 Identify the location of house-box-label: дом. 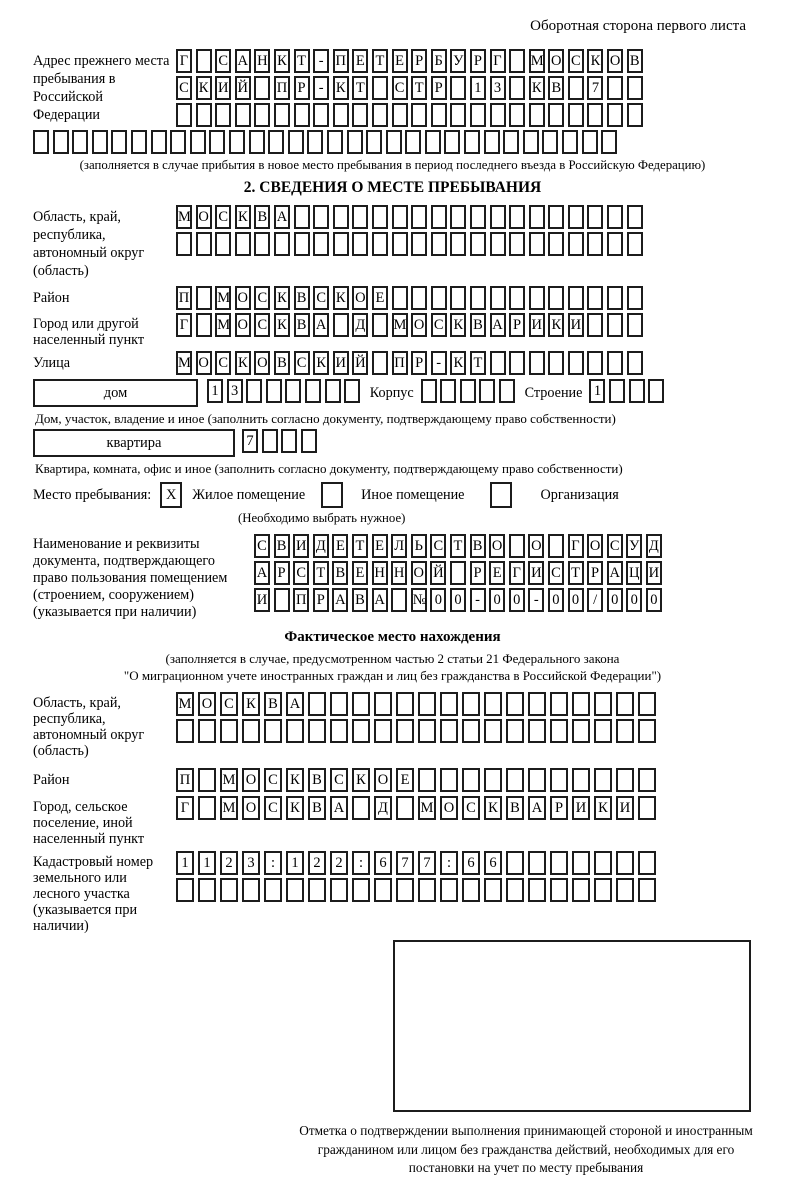
(115, 393).